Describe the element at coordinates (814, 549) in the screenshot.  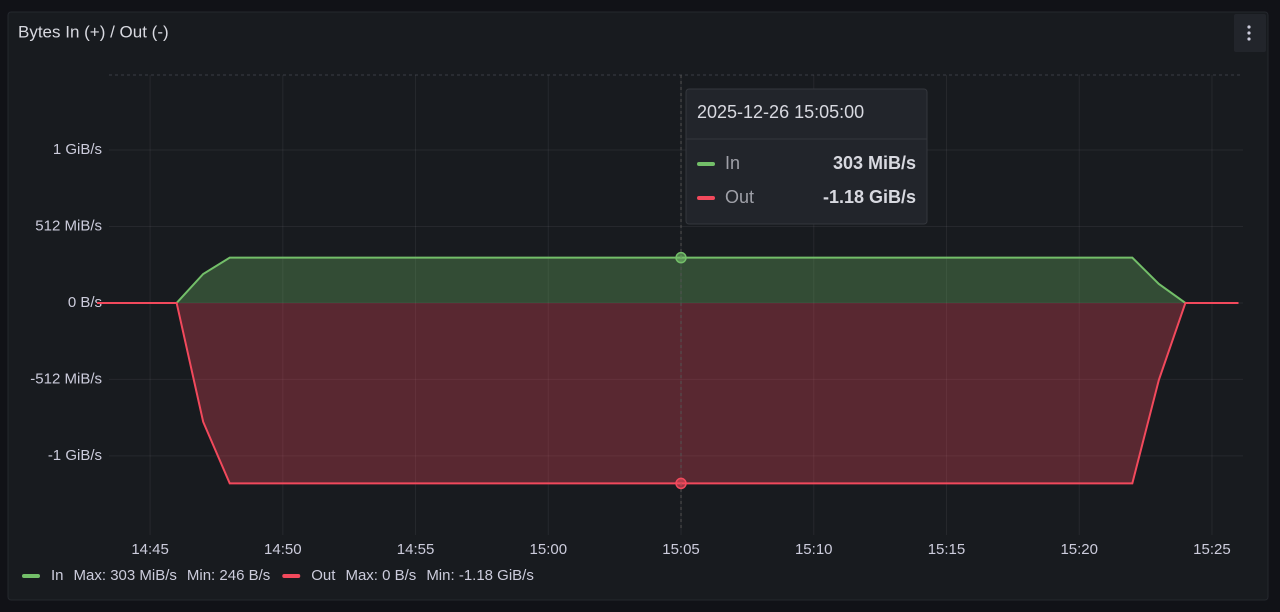
I see `x-tick-label: 15:10` at that location.